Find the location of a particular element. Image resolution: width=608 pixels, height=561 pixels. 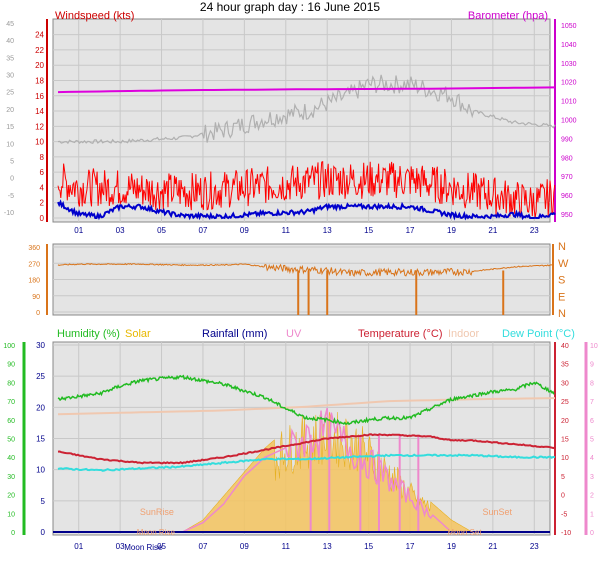

moon-rise-label-upper: Moon Rise is located at coordinates (156, 532).